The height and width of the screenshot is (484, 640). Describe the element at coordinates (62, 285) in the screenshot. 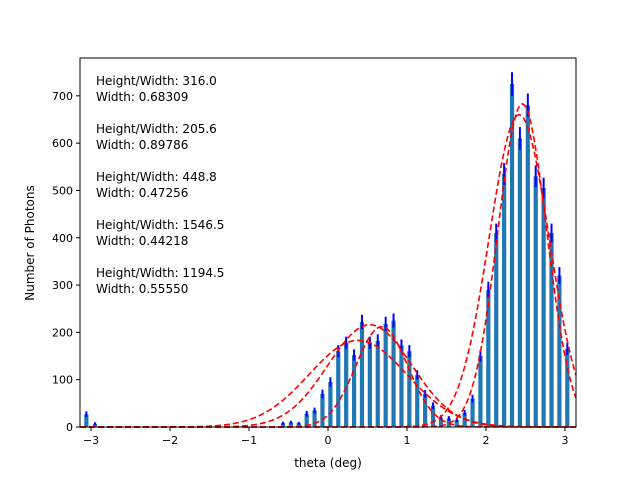

I see `y-tick-label: 300` at that location.